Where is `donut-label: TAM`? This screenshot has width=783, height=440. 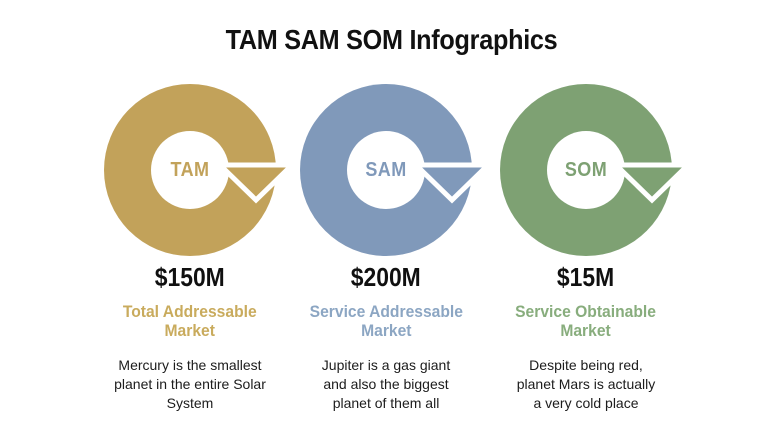 donut-label: TAM is located at coordinates (190, 169).